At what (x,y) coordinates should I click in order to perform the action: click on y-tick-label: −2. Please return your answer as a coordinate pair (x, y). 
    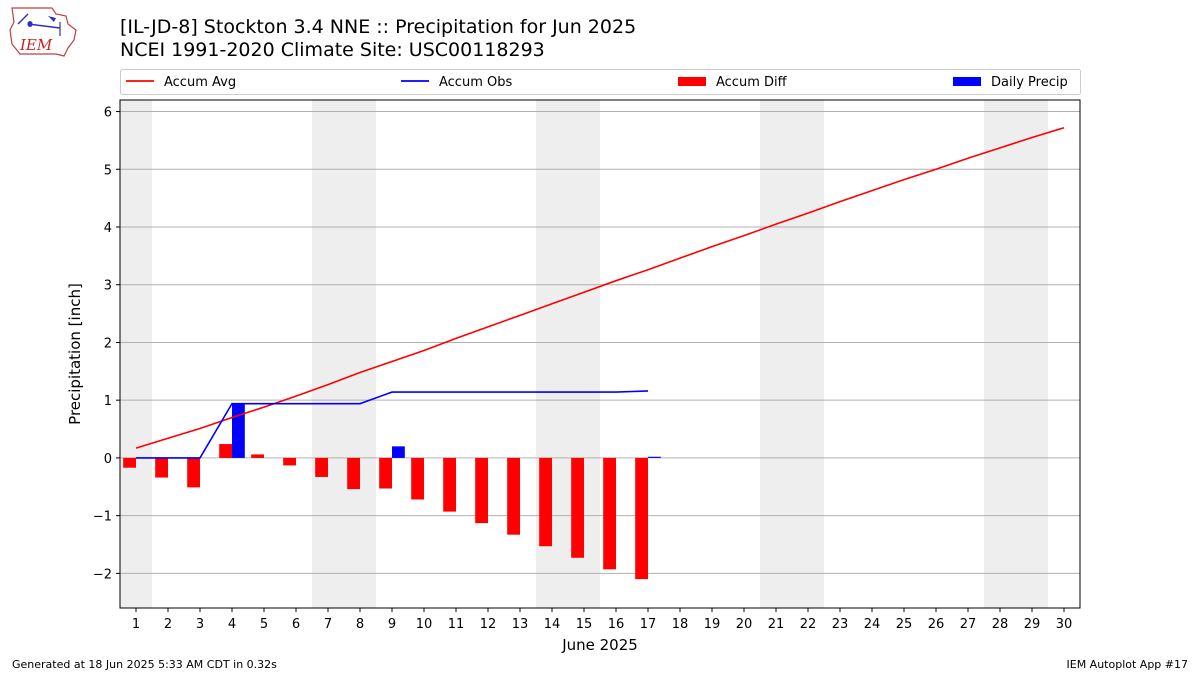
    Looking at the image, I should click on (102, 574).